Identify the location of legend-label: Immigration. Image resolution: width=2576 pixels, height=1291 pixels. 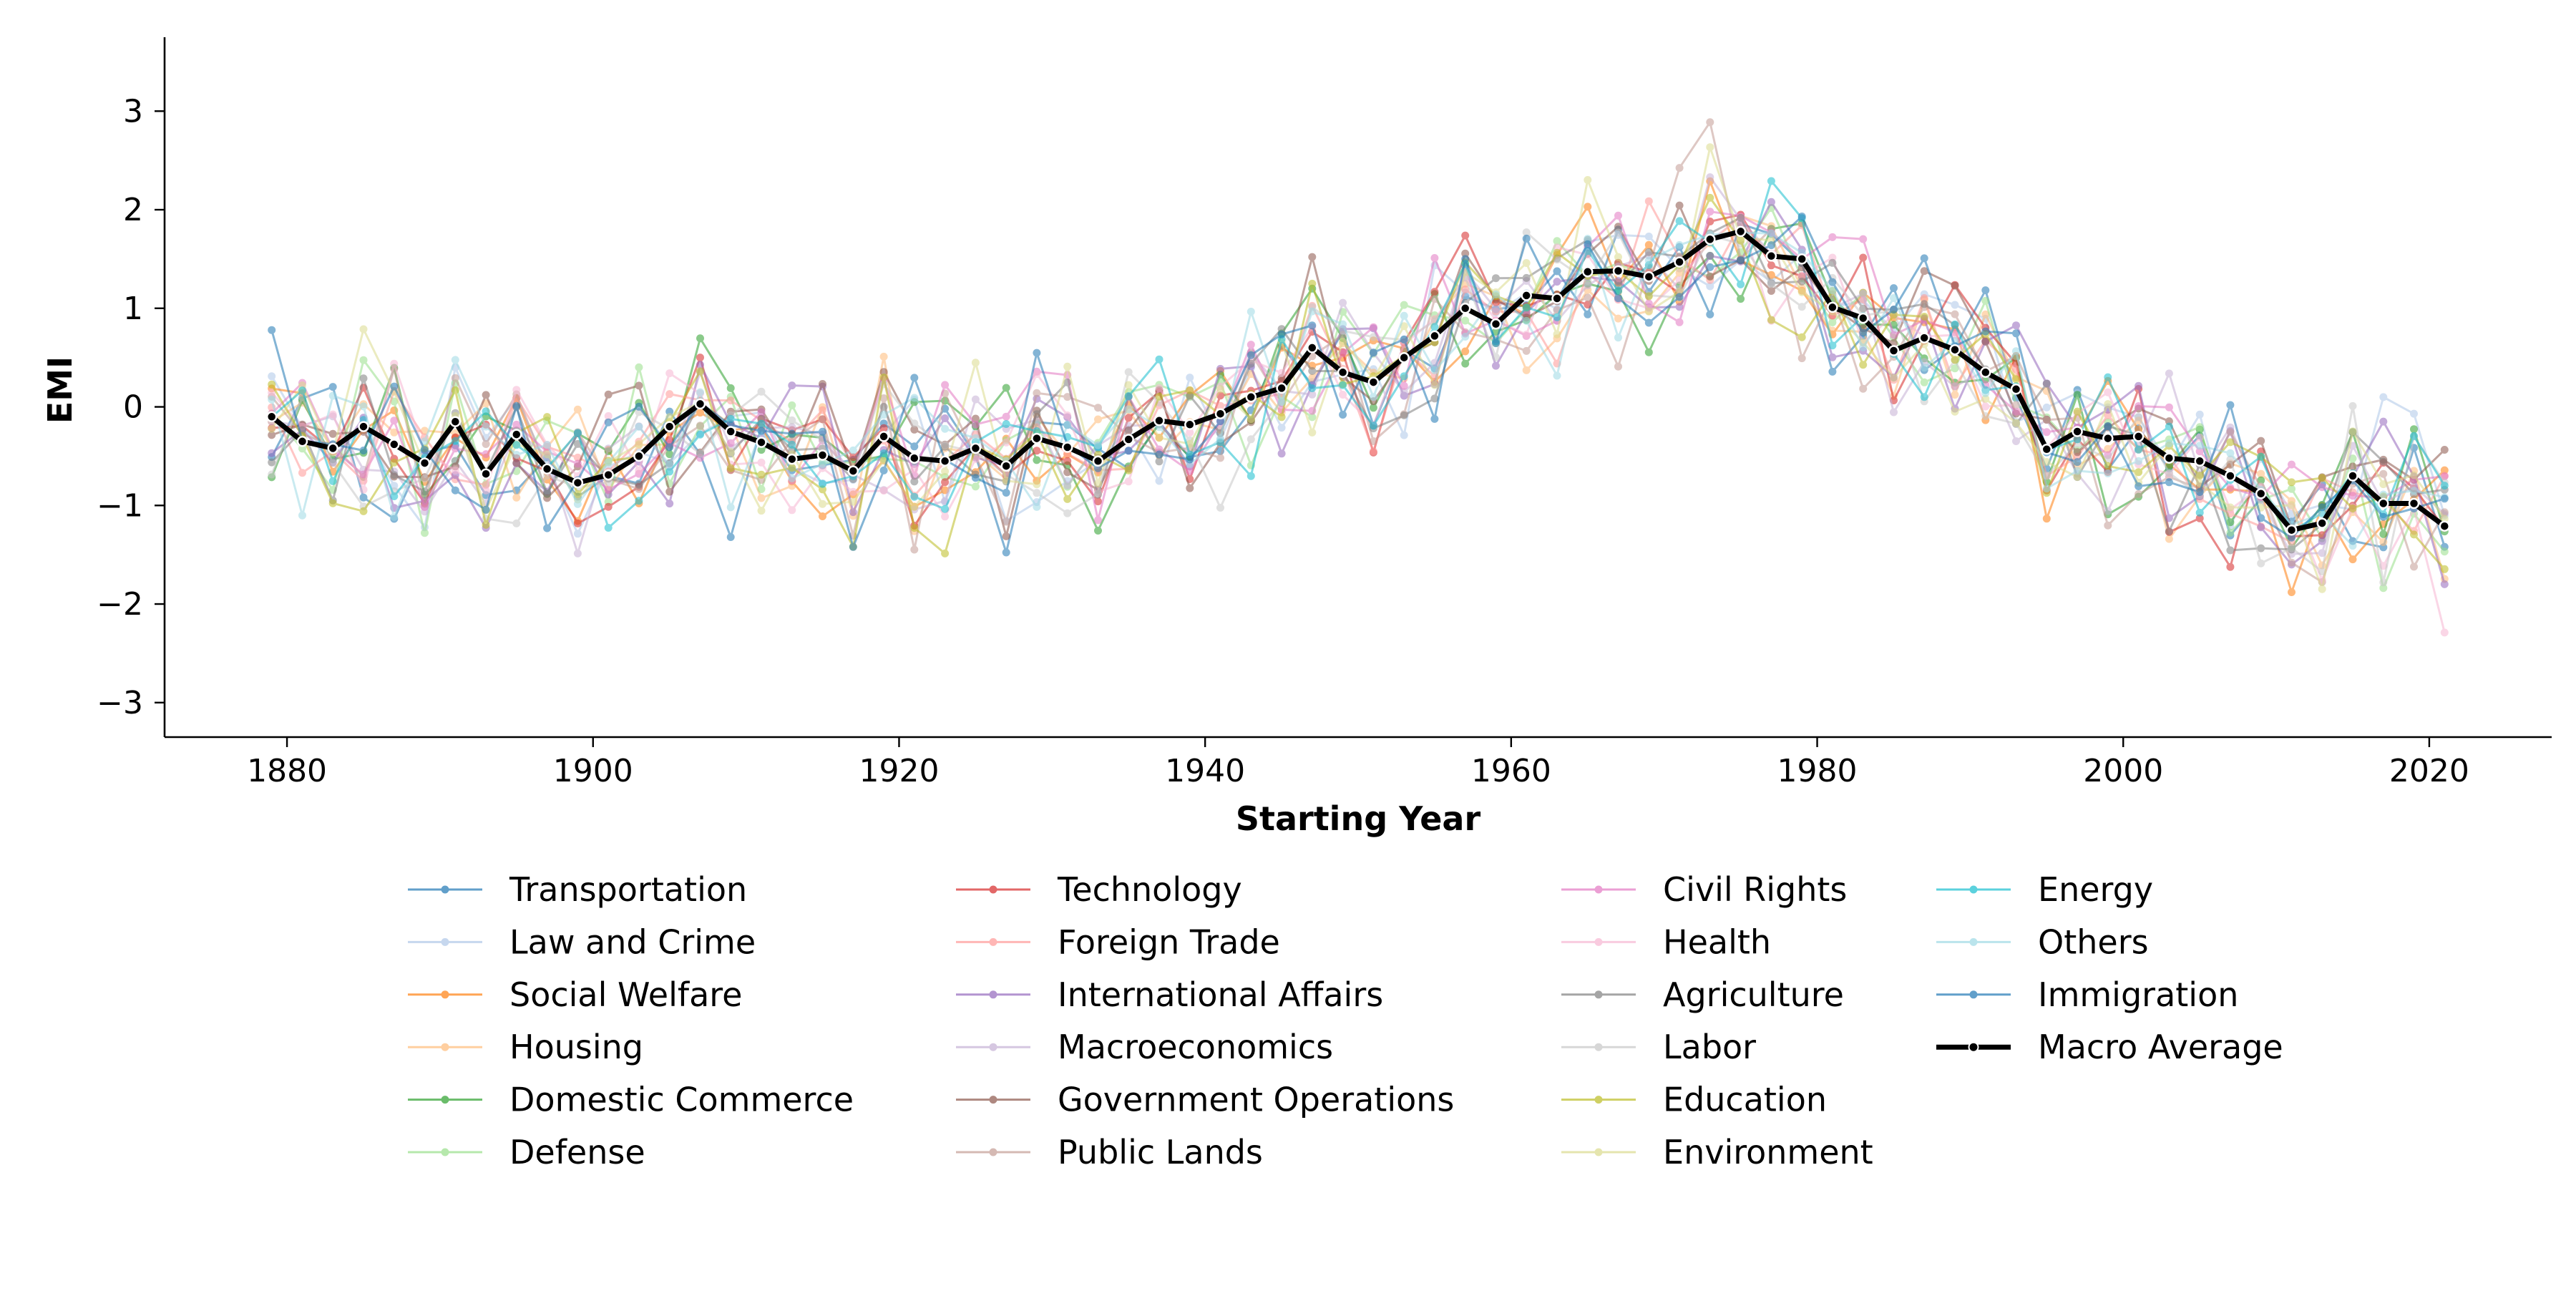
(2138, 994).